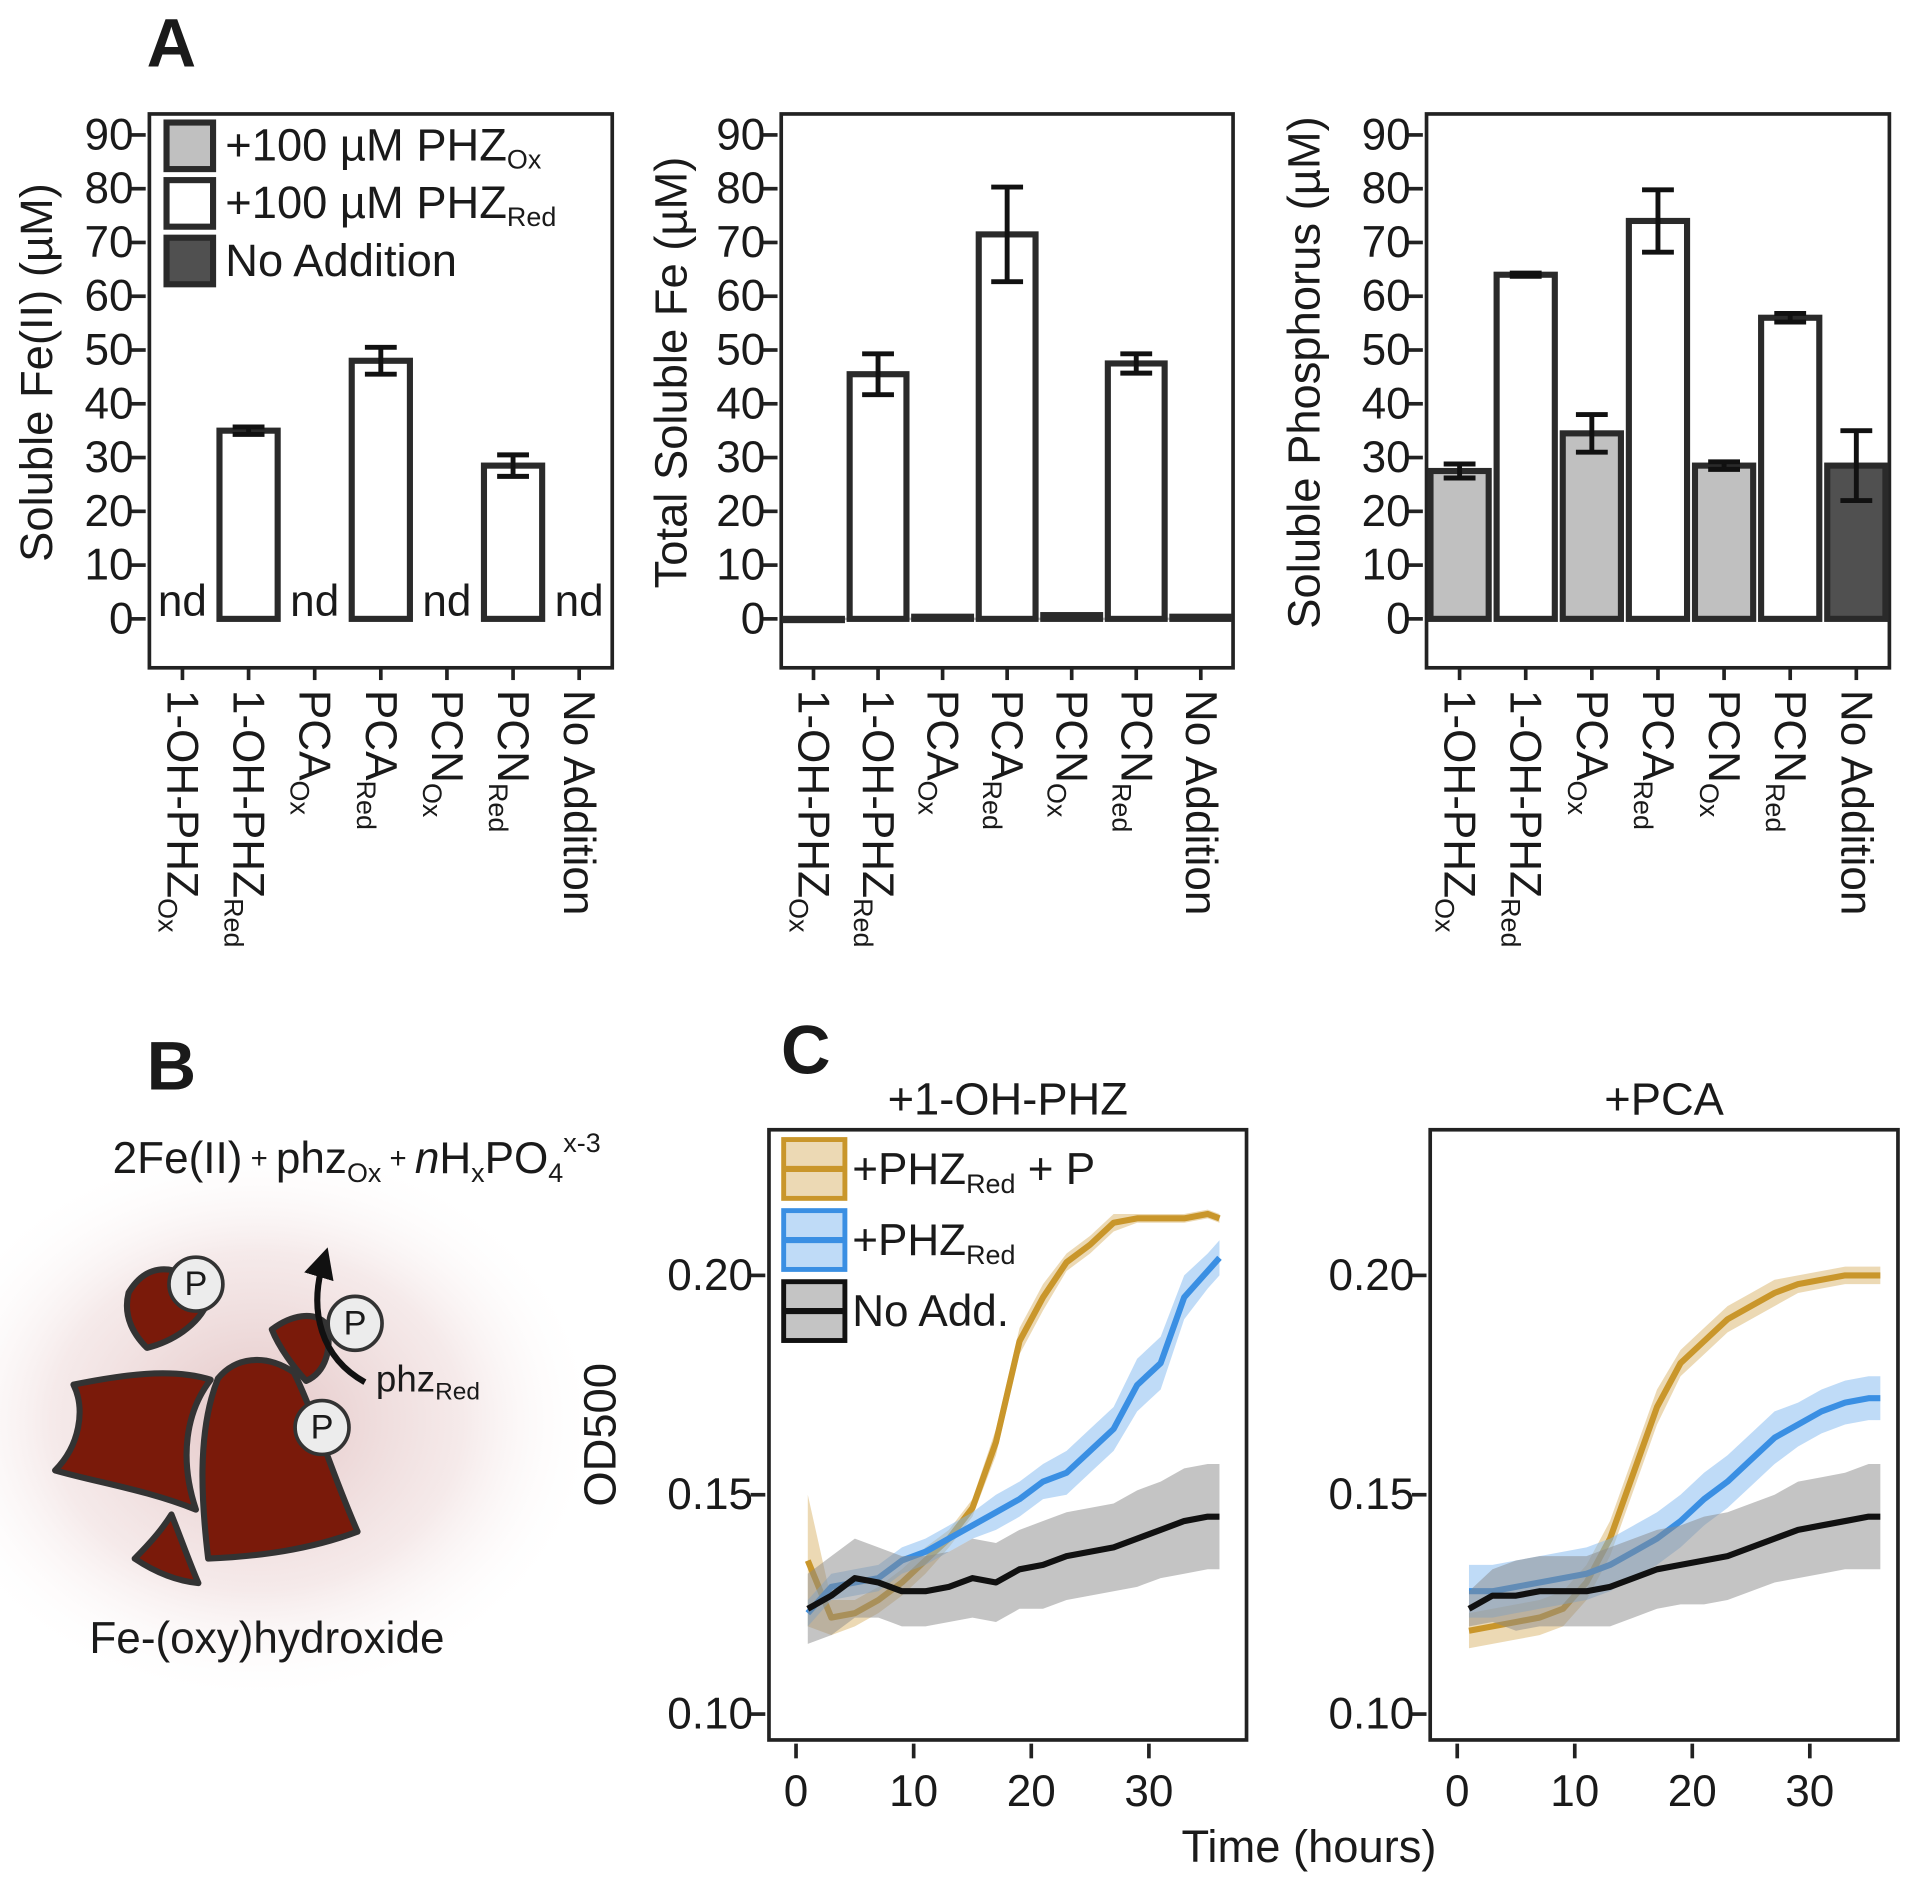  Describe the element at coordinates (311, 1157) in the screenshot. I see `equation-part: phz` at that location.